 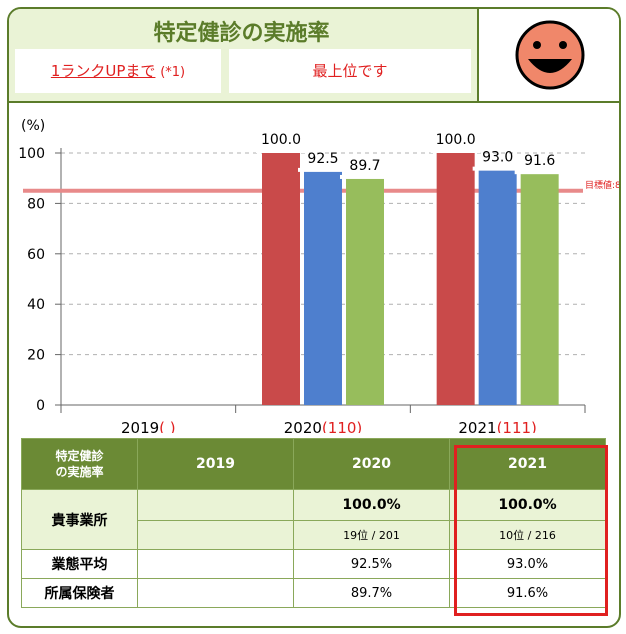 I want to click on row-label-industry: 業態平均, so click(x=79, y=564).